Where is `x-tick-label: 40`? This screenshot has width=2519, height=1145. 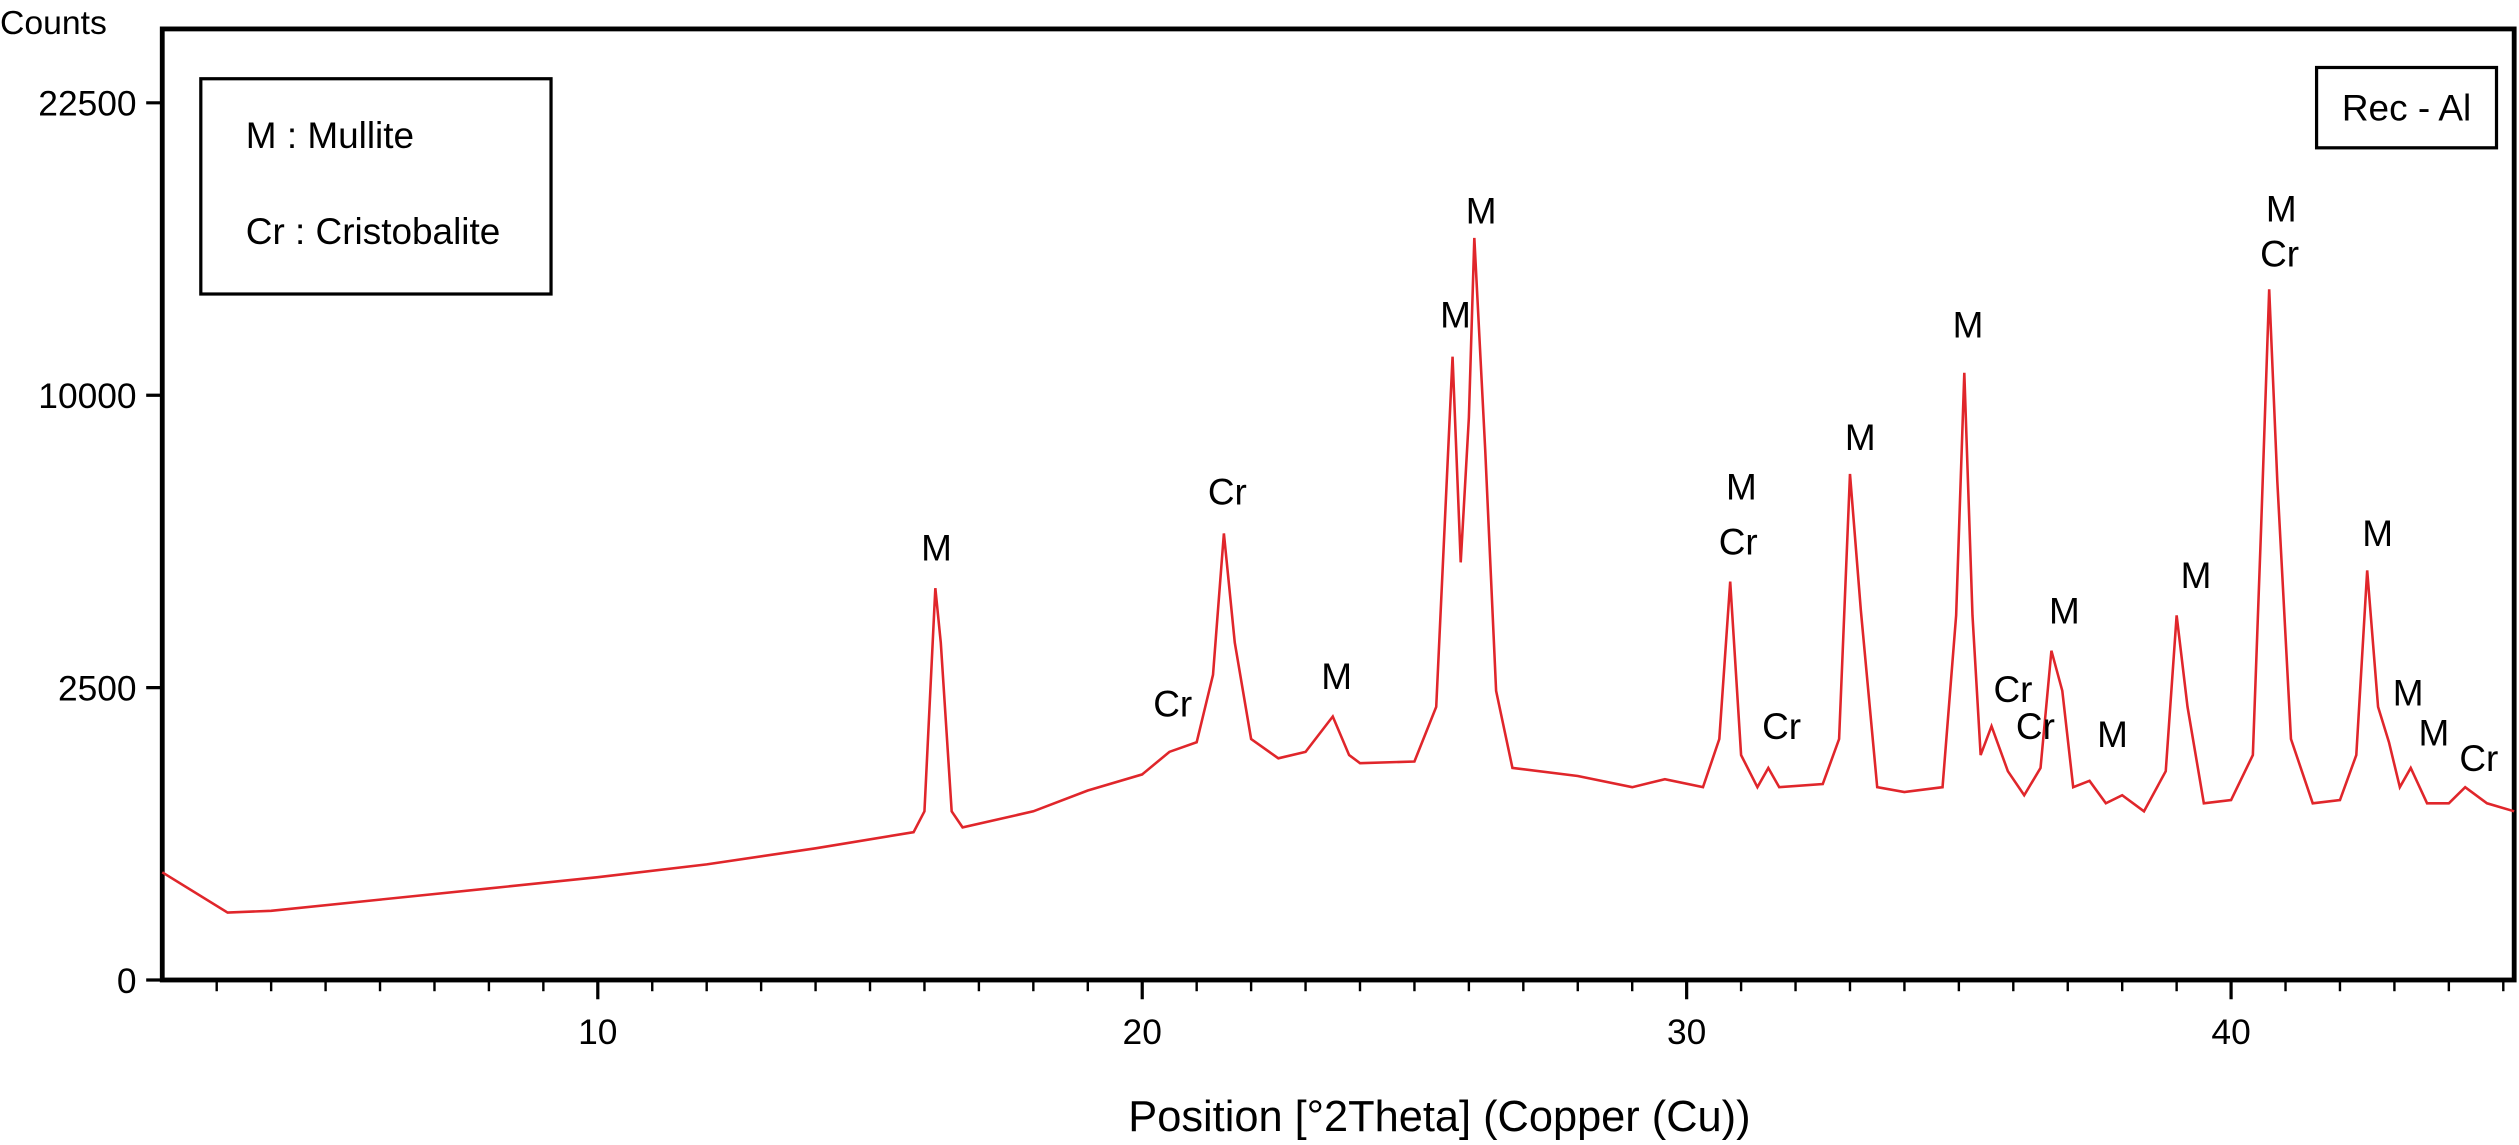 x-tick-label: 40 is located at coordinates (2230, 1032).